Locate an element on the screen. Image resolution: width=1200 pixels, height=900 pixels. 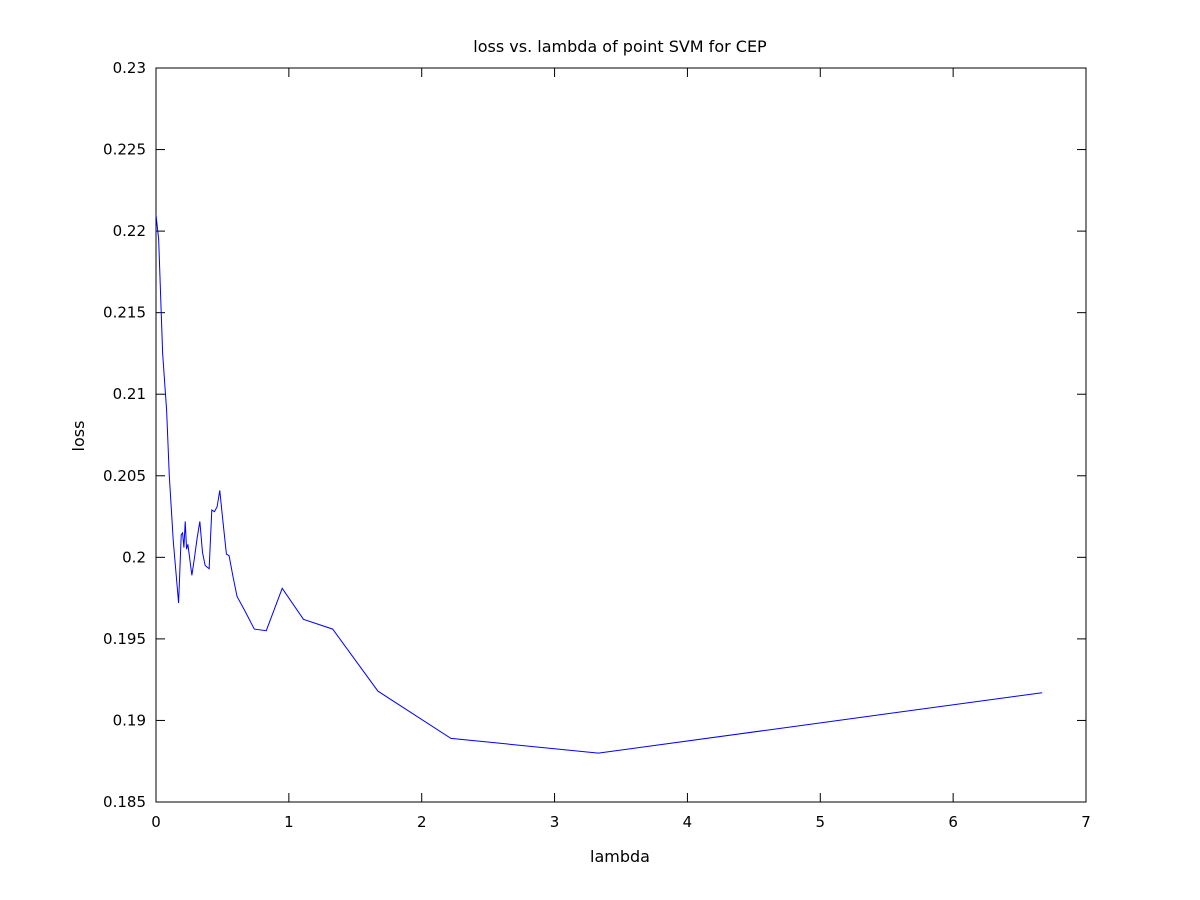
y-tick-label: 0.205 is located at coordinates (124, 476).